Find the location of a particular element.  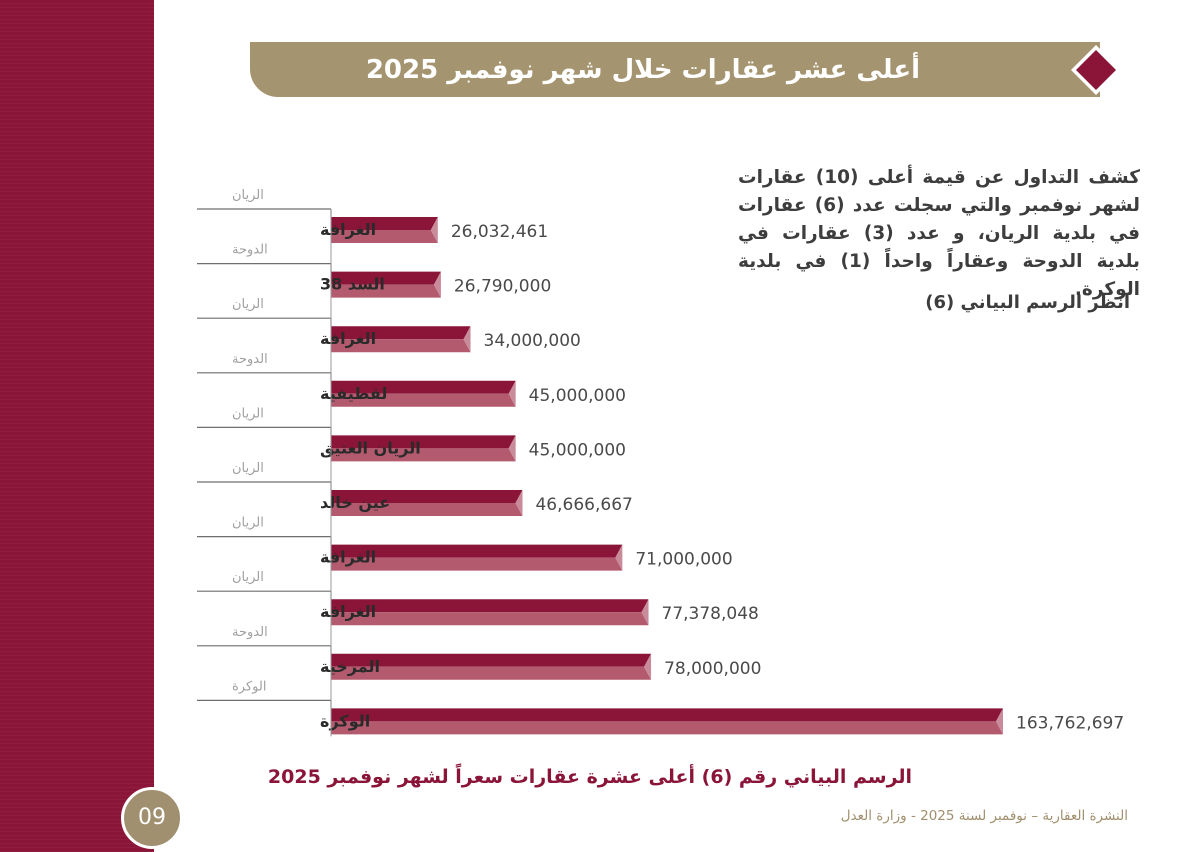

value-label: 78,000,000 is located at coordinates (712, 669).